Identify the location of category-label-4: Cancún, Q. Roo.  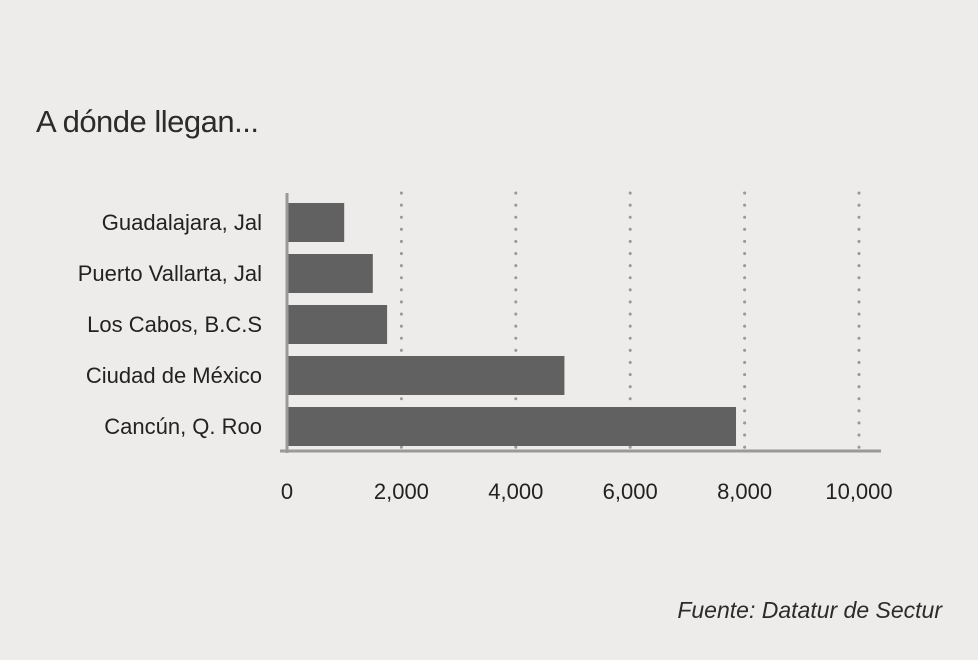
(183, 426).